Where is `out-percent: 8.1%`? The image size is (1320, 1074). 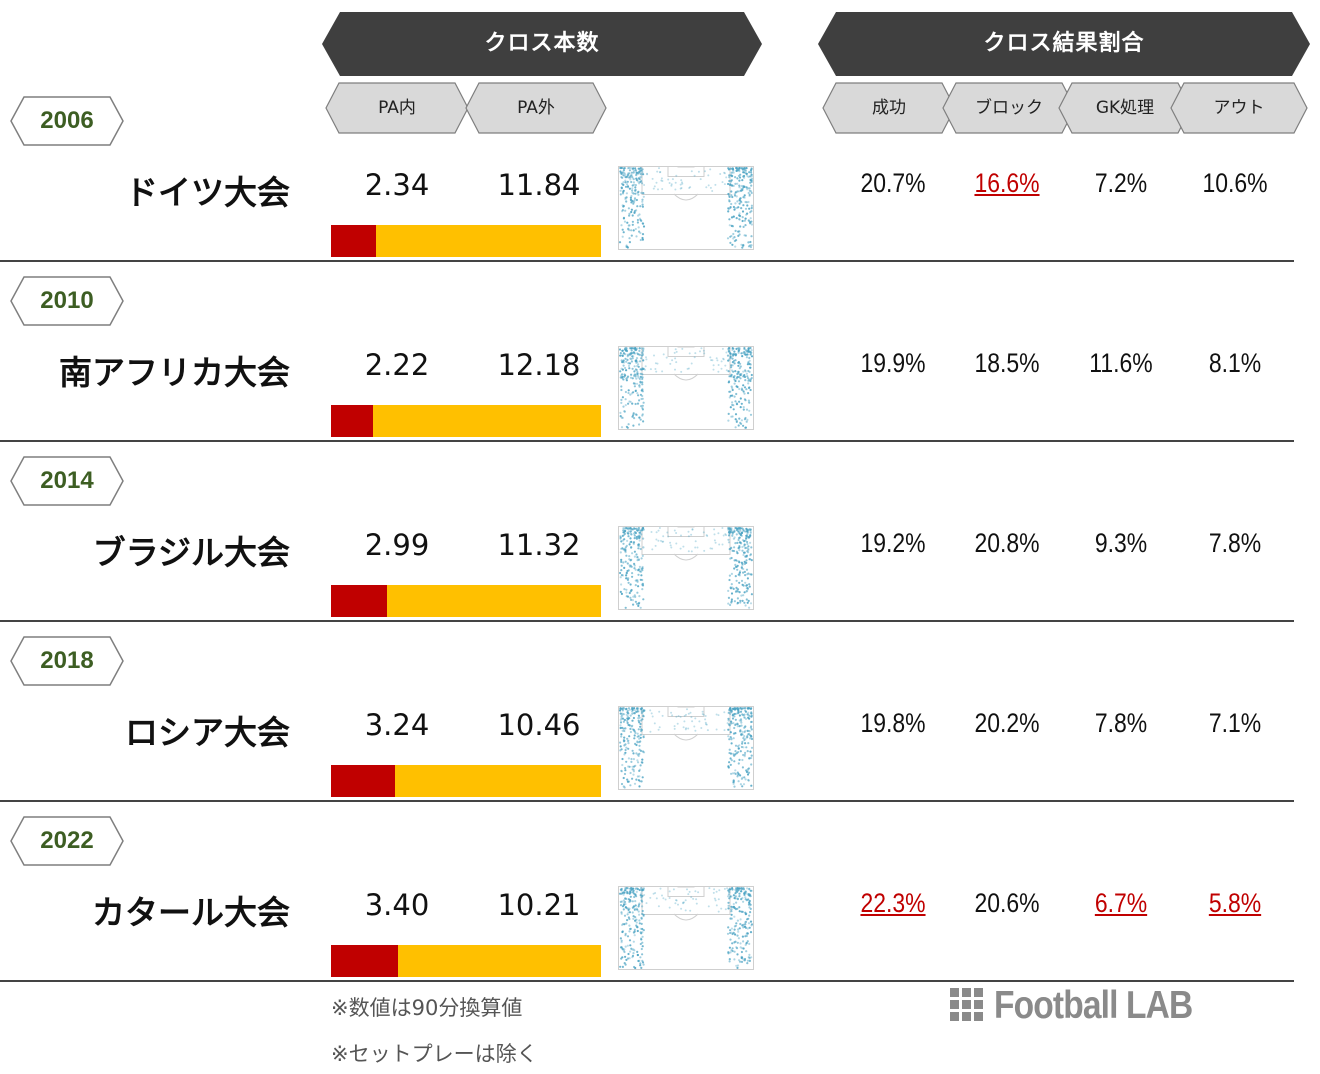 out-percent: 8.1% is located at coordinates (1235, 363).